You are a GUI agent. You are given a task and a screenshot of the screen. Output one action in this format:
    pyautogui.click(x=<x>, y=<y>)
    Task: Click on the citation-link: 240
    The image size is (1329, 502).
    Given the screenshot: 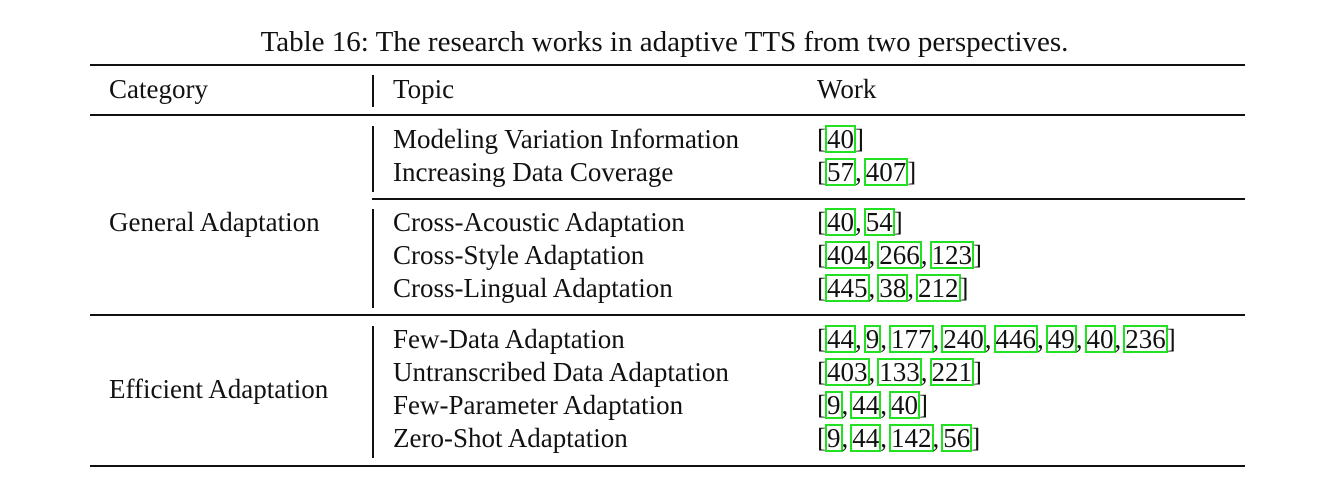 What is the action you would take?
    pyautogui.click(x=963, y=339)
    